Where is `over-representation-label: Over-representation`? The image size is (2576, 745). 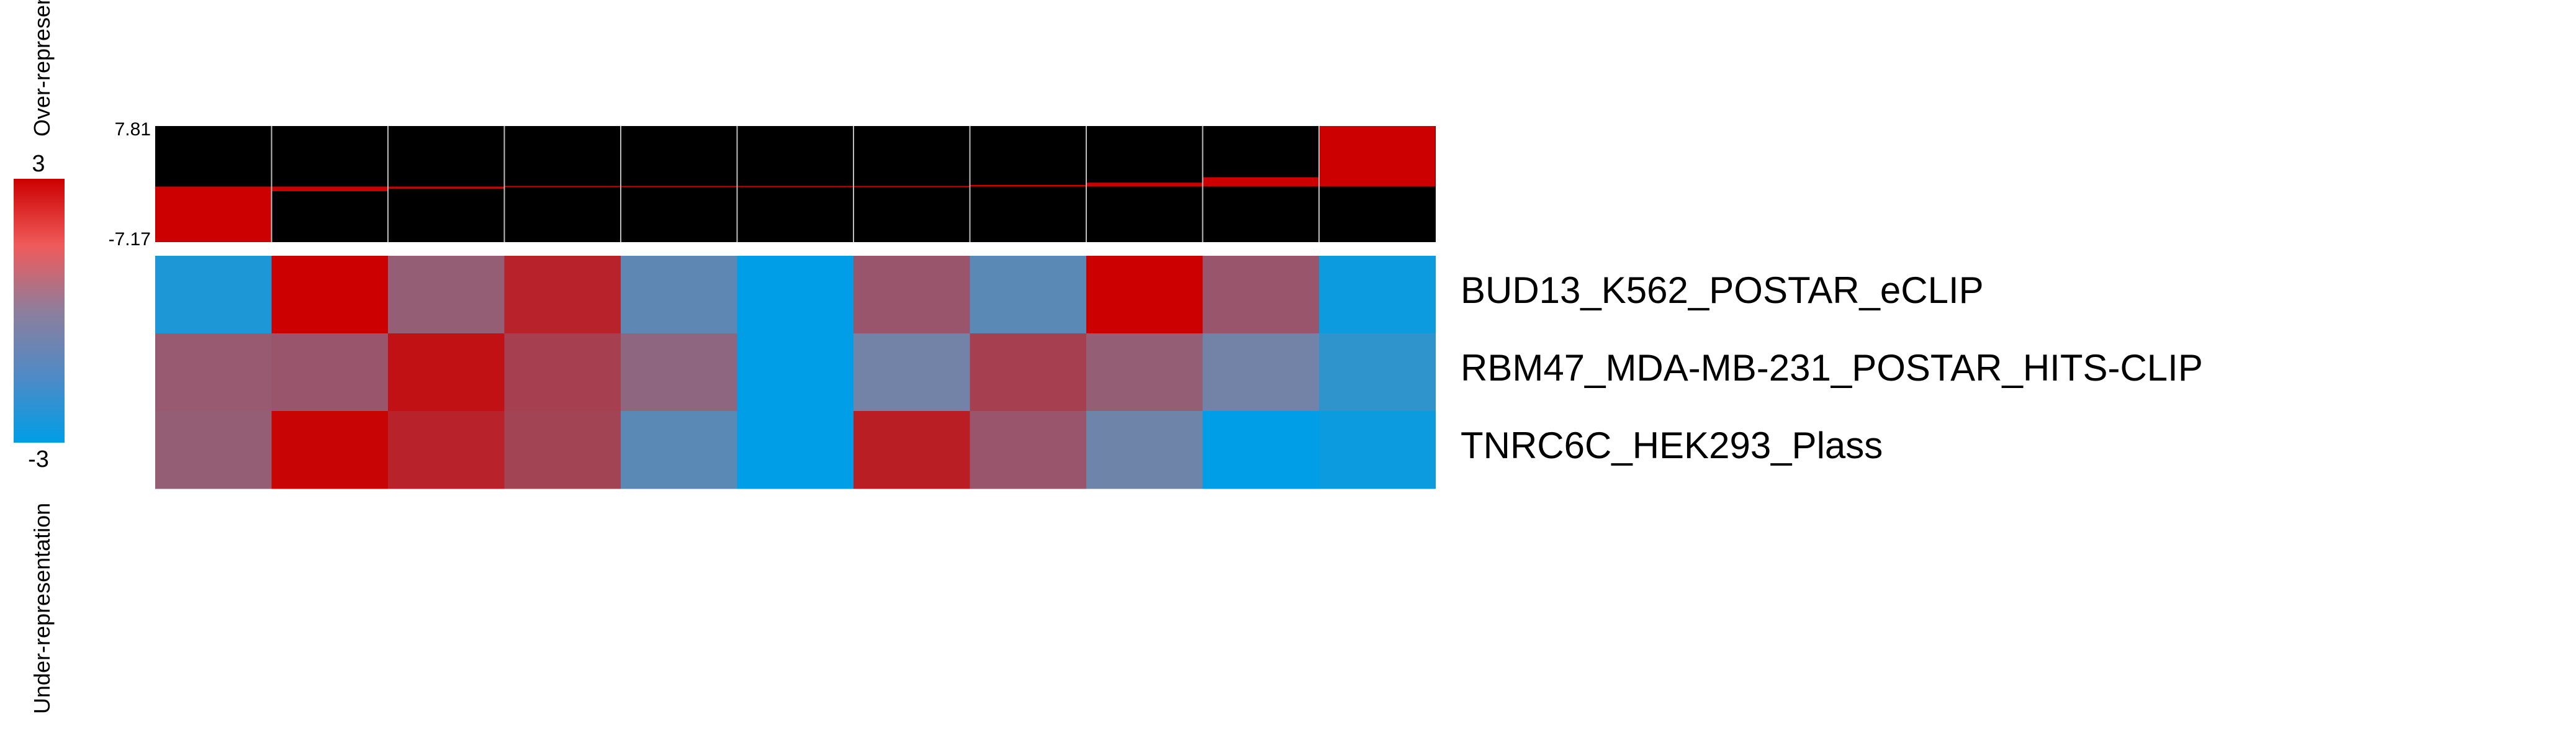 over-representation-label: Over-representation is located at coordinates (42, 68).